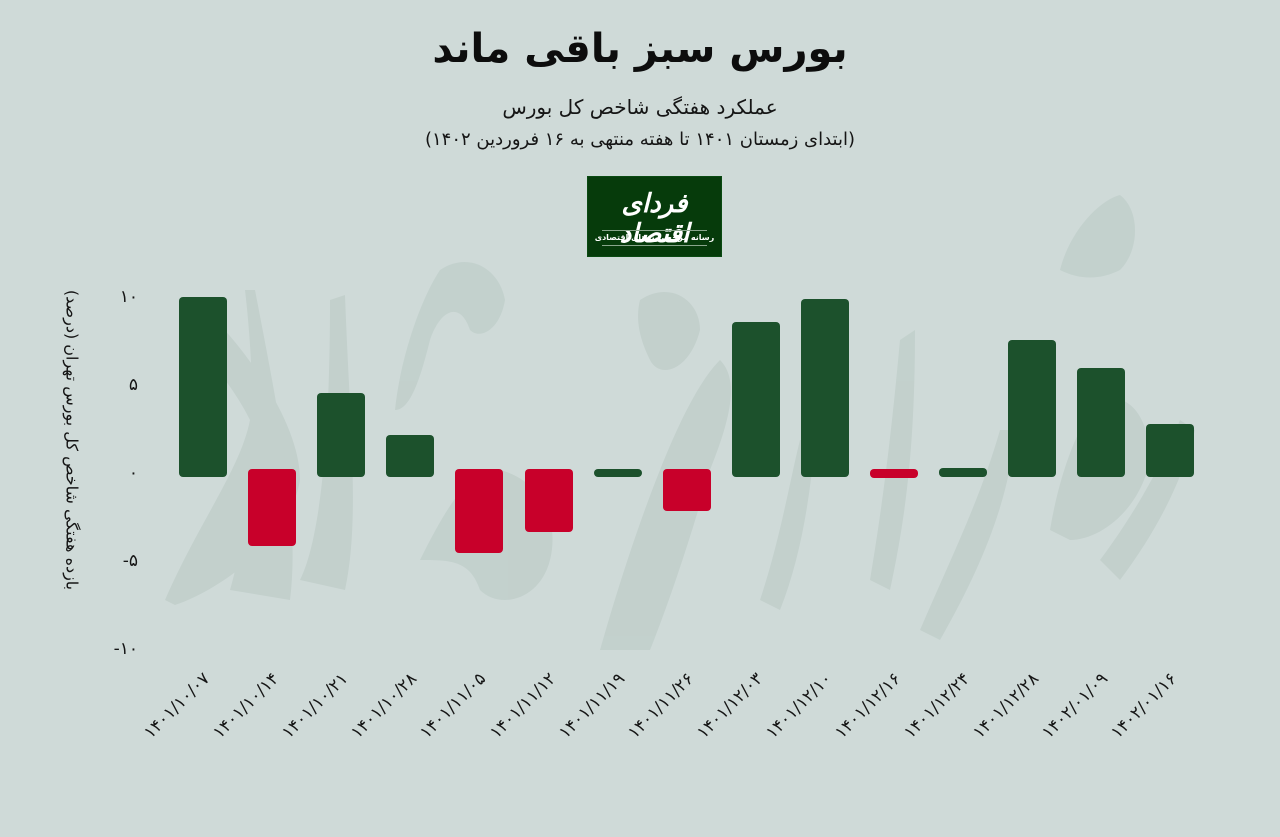  Describe the element at coordinates (130, 561) in the screenshot. I see `y-tick-label: -۵` at that location.